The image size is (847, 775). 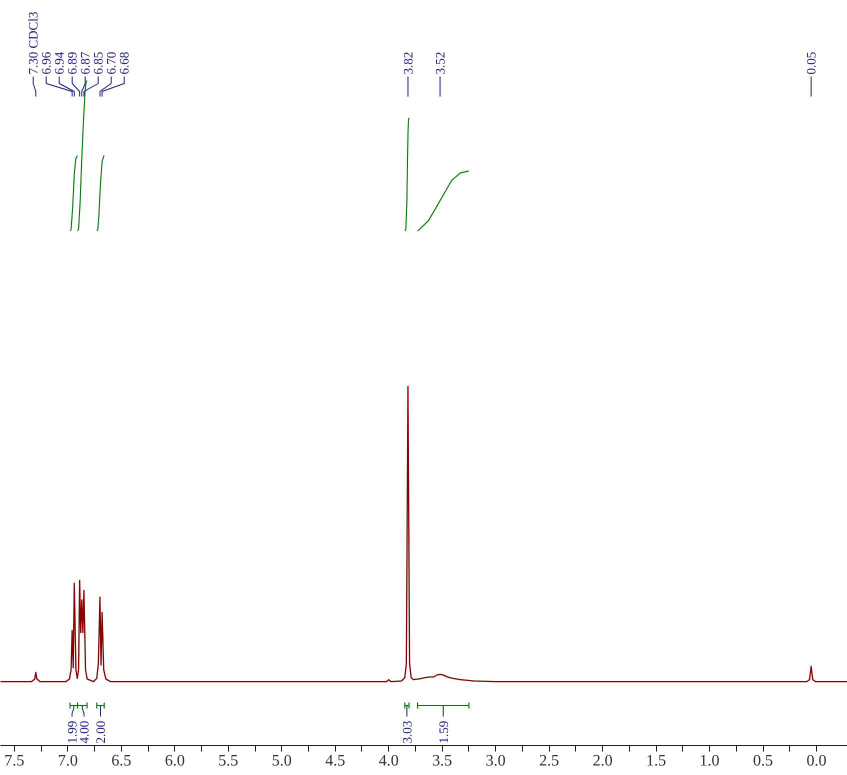 What do you see at coordinates (72, 63) in the screenshot?
I see `annotation: 6.89` at bounding box center [72, 63].